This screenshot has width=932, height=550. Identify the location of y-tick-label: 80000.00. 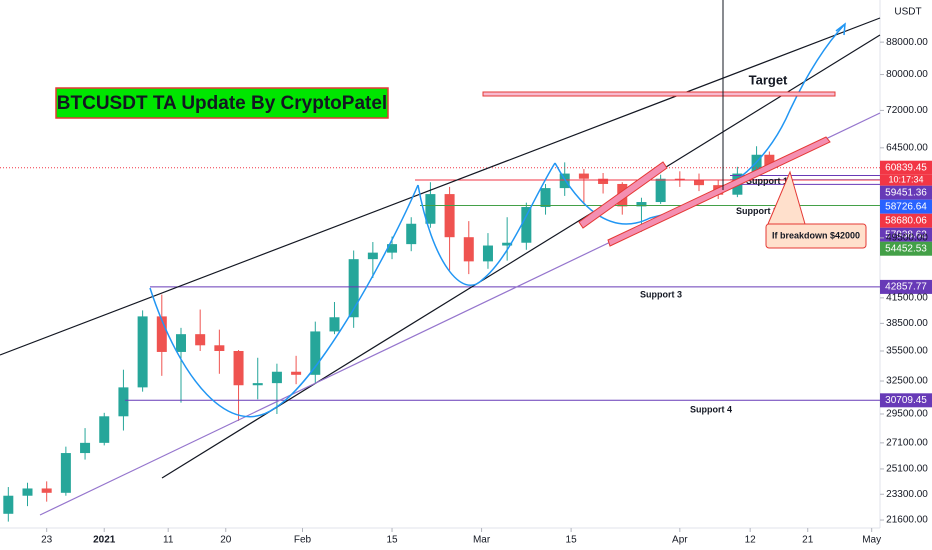
(907, 74).